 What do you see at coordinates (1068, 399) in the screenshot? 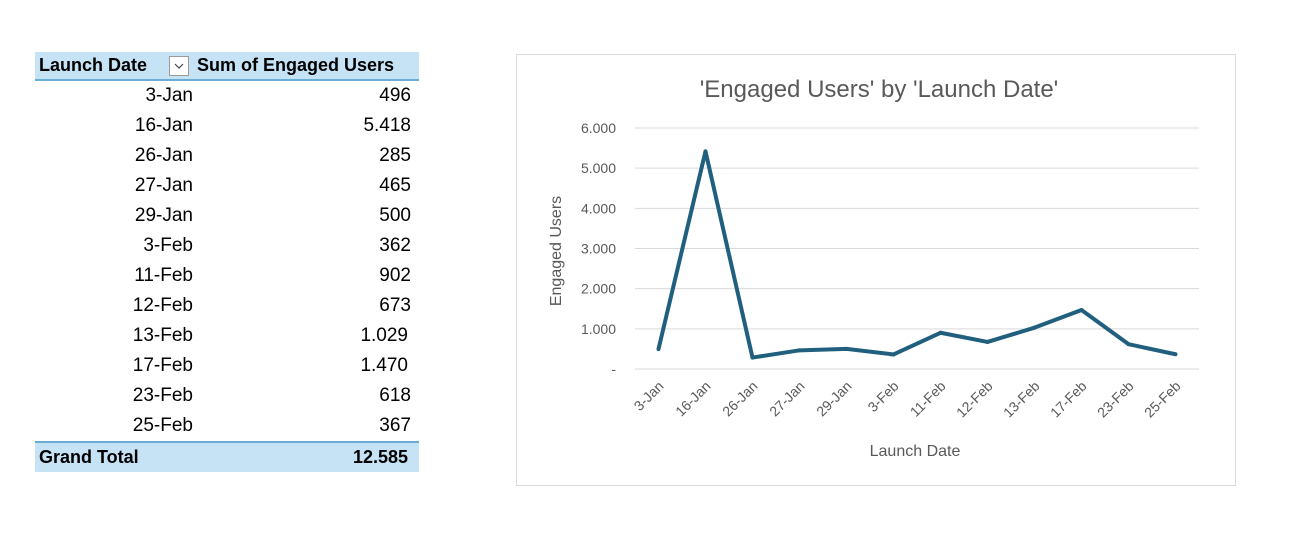
I see `x-tick-label: 17-Feb` at bounding box center [1068, 399].